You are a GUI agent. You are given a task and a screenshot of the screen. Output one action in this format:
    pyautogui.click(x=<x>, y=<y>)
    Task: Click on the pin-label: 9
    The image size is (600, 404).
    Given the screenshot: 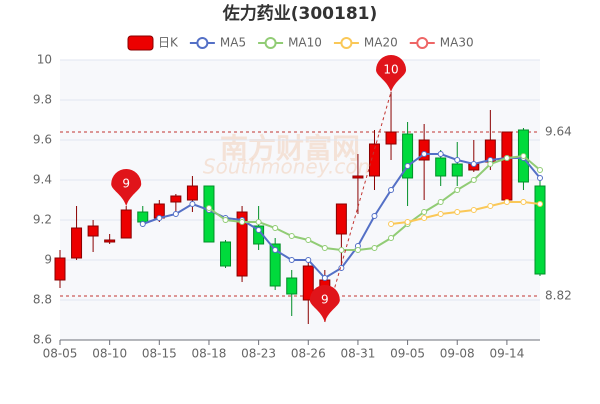 What is the action you would take?
    pyautogui.click(x=325, y=300)
    